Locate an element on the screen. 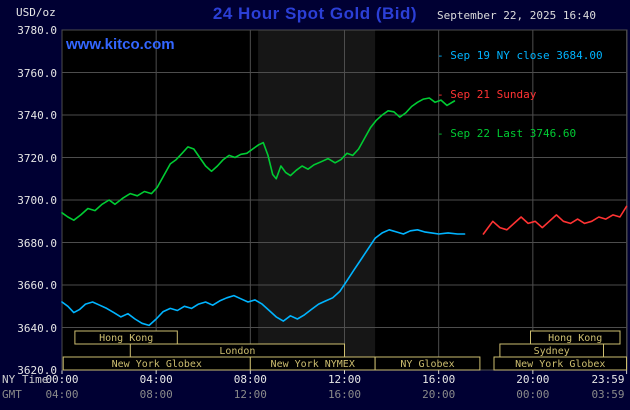  legend-item-sep21-sunday: - Sep 21 Sunday is located at coordinates (487, 94).